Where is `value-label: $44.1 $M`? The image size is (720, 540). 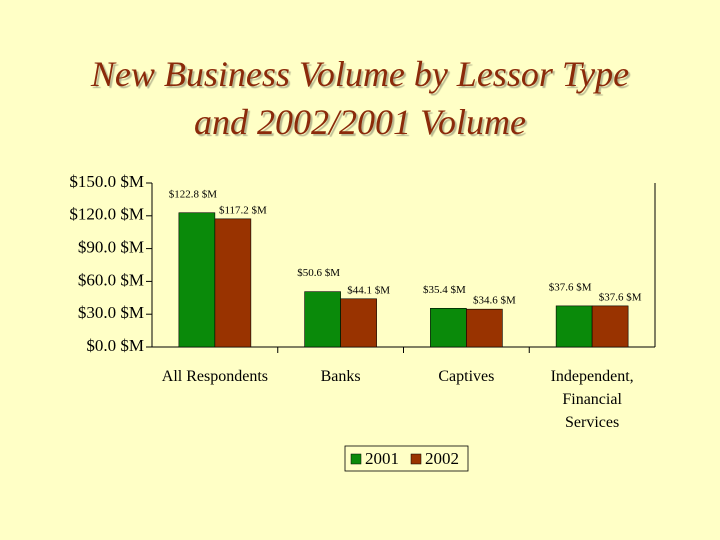
value-label: $44.1 $M is located at coordinates (368, 290).